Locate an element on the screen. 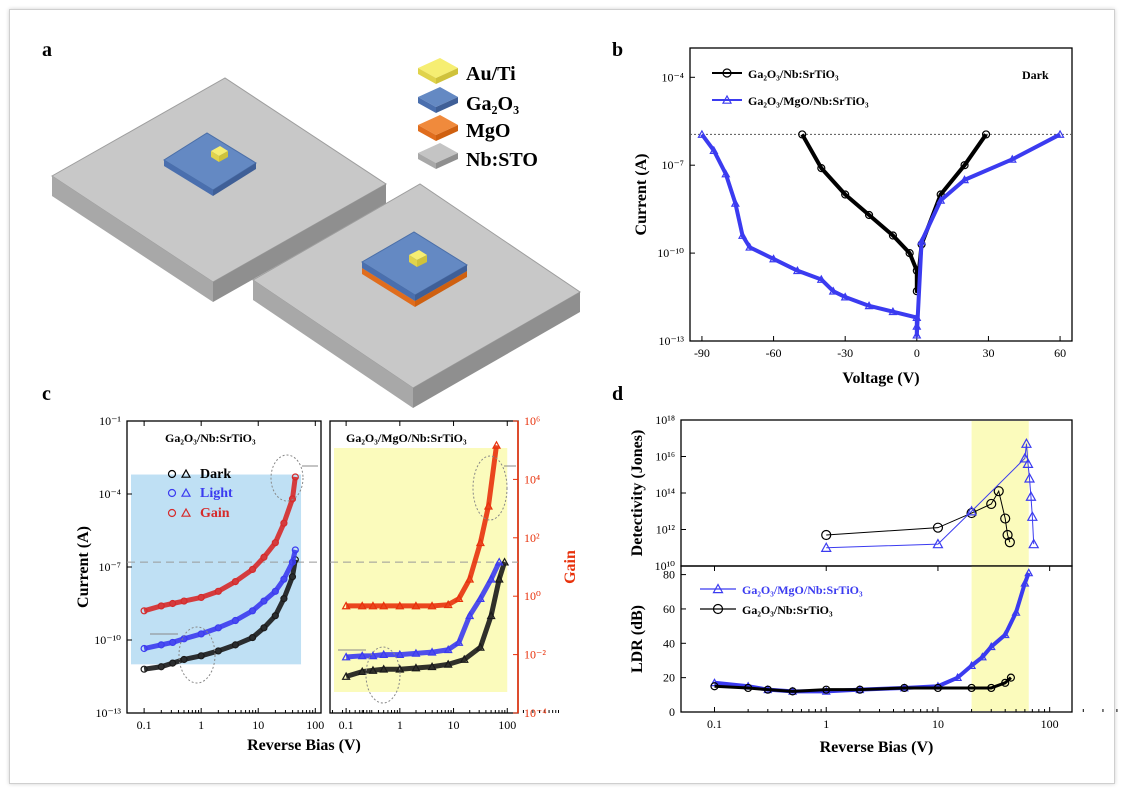  chart-b-xtick-label: -90 is located at coordinates (702, 353).